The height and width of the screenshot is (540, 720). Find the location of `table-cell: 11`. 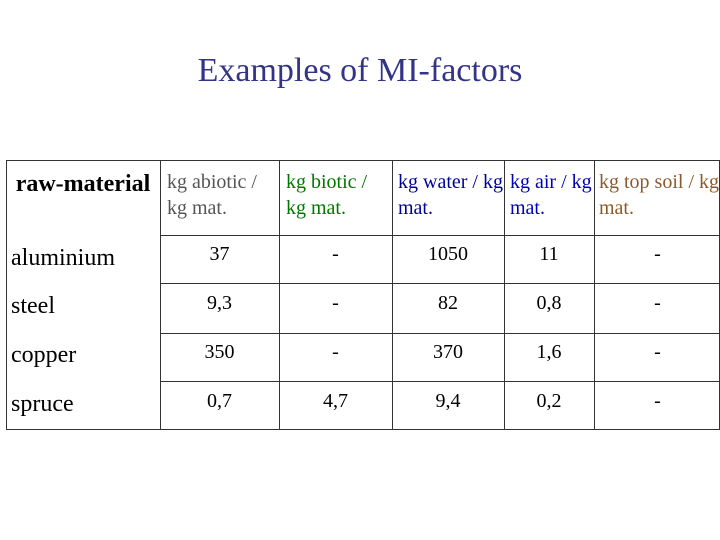

table-cell: 11 is located at coordinates (549, 254).